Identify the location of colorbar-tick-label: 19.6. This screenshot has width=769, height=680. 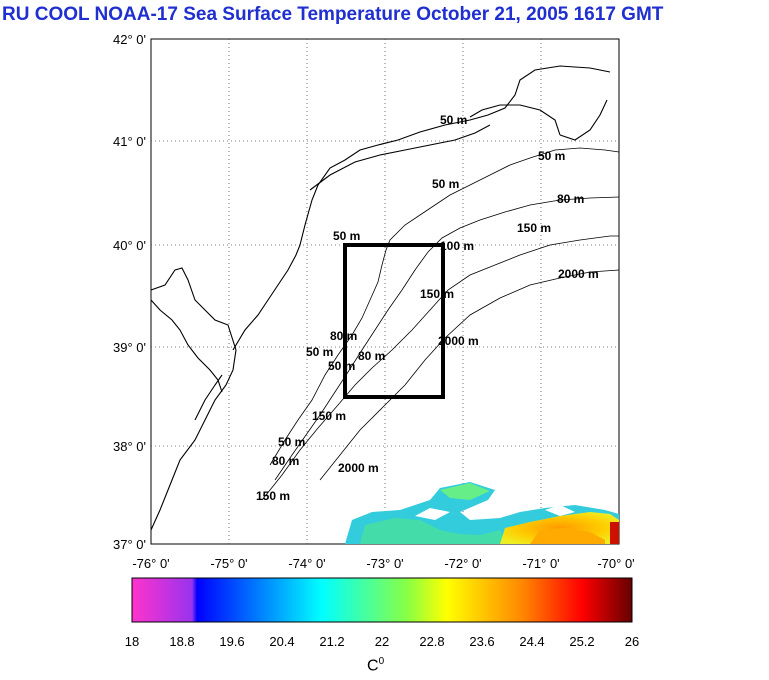
(231, 641).